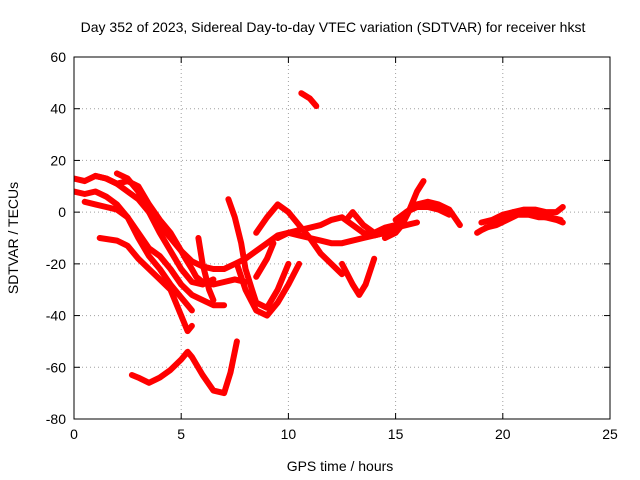 The width and height of the screenshot is (640, 480). Describe the element at coordinates (181, 434) in the screenshot. I see `x-tick-label: 5` at that location.